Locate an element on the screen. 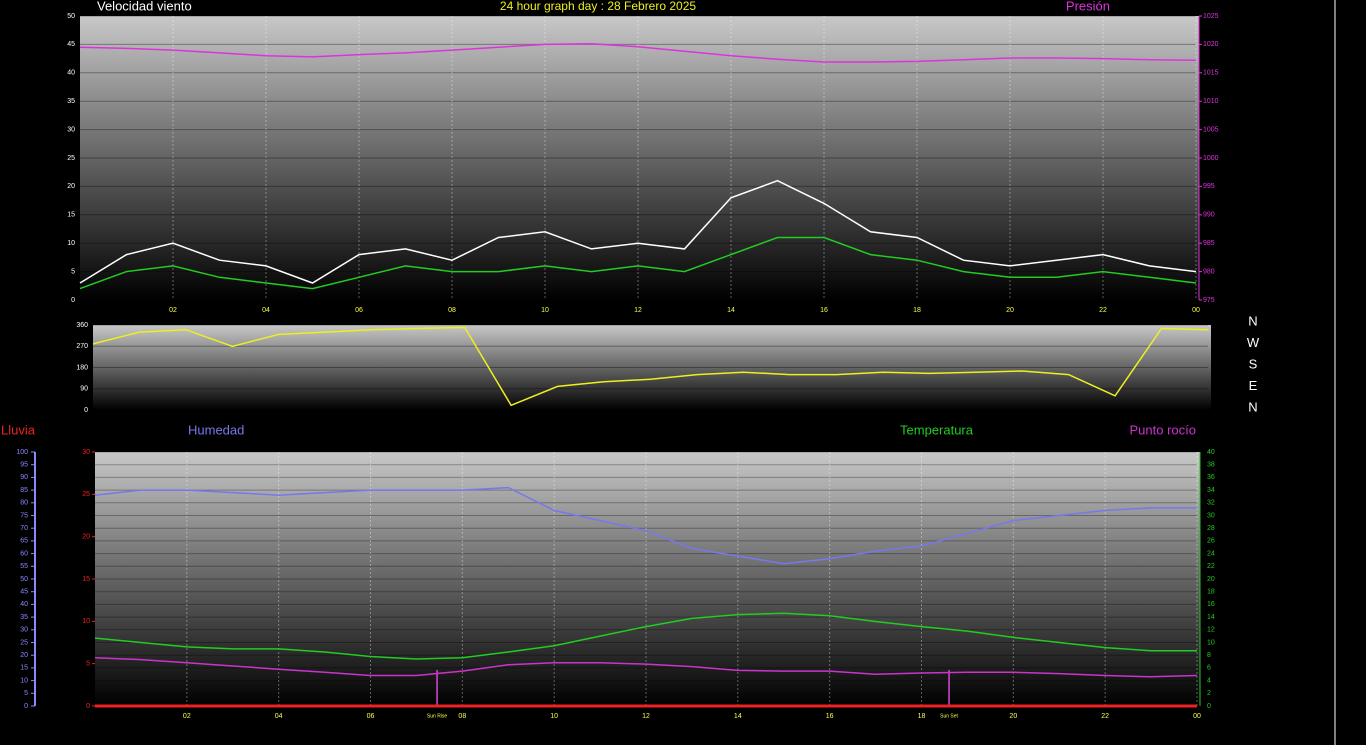 The image size is (1366, 745). sun-label: Sun Set is located at coordinates (949, 716).